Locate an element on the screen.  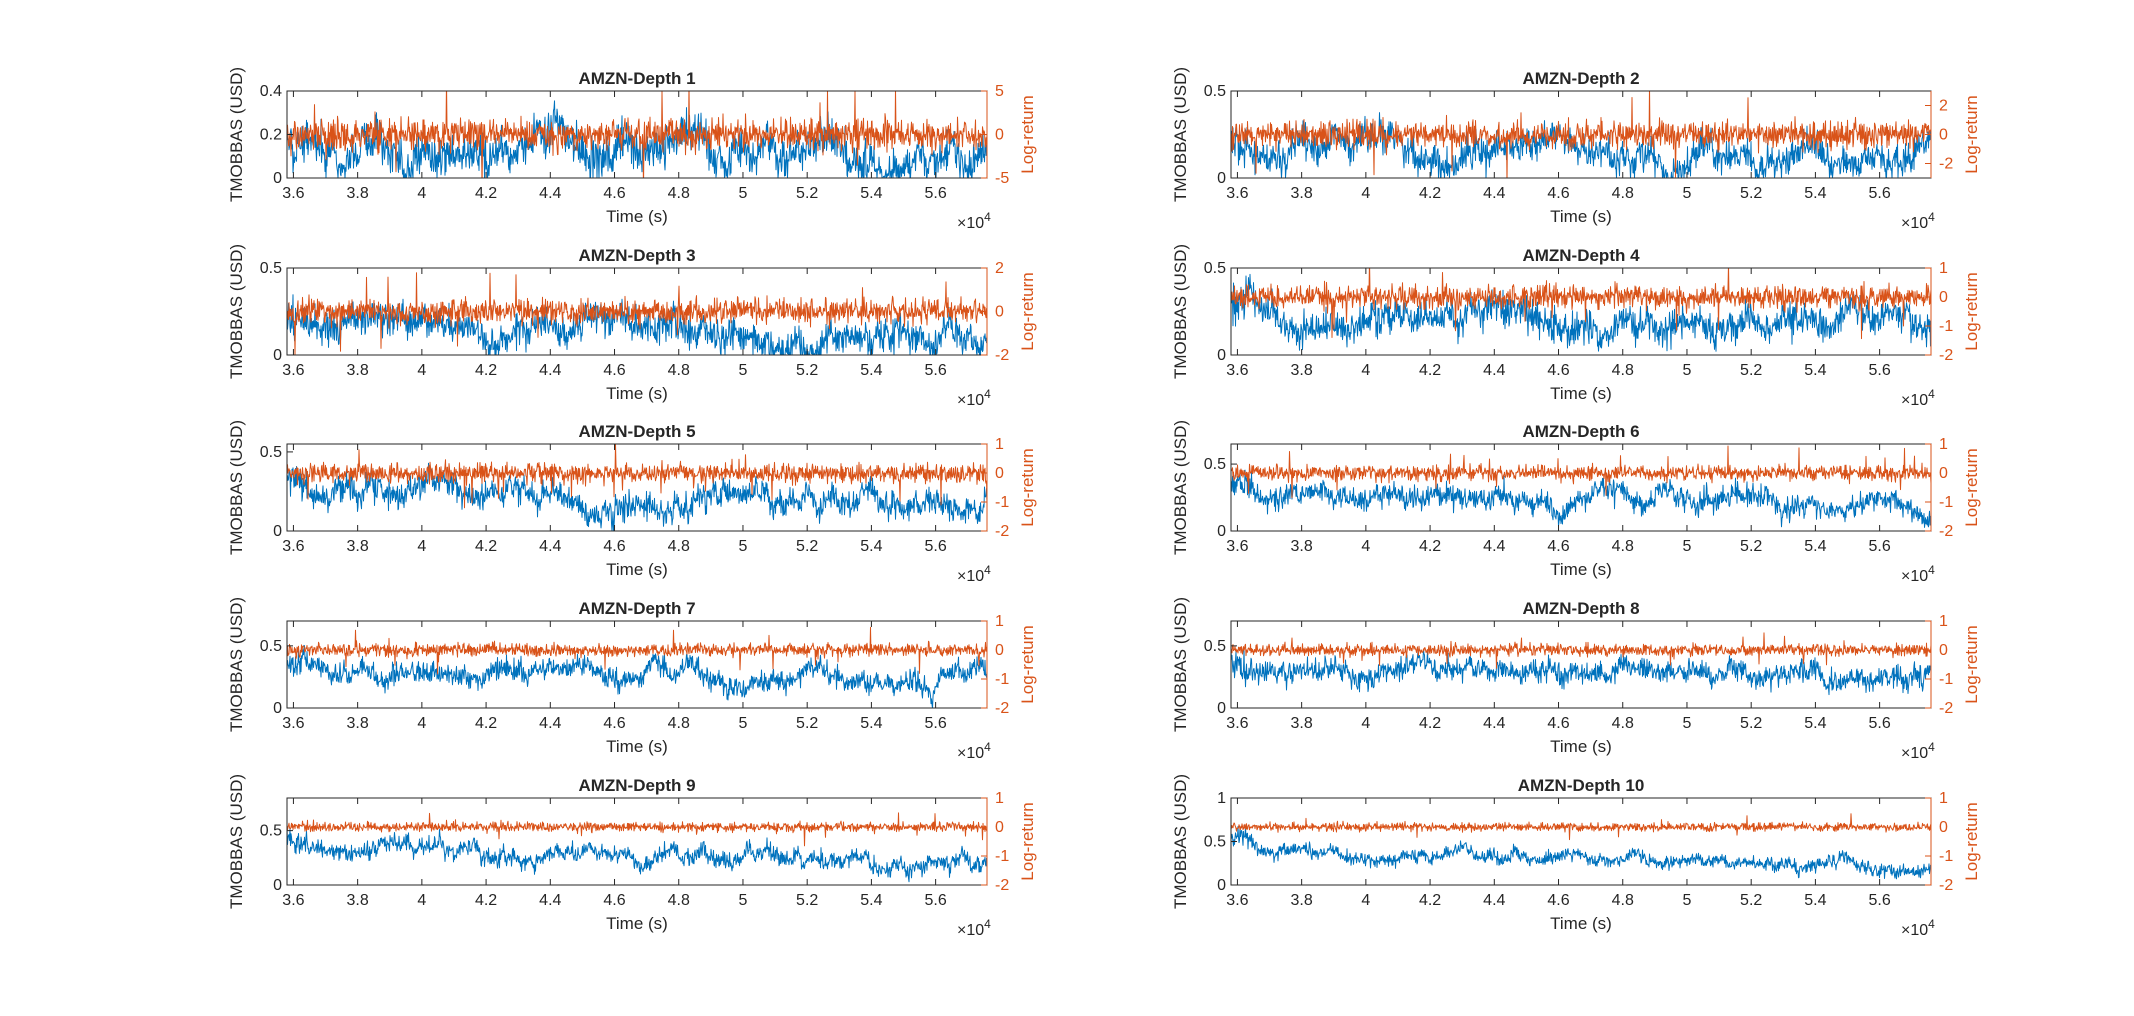
y-left-tick-label: 1 is located at coordinates (1221, 798).